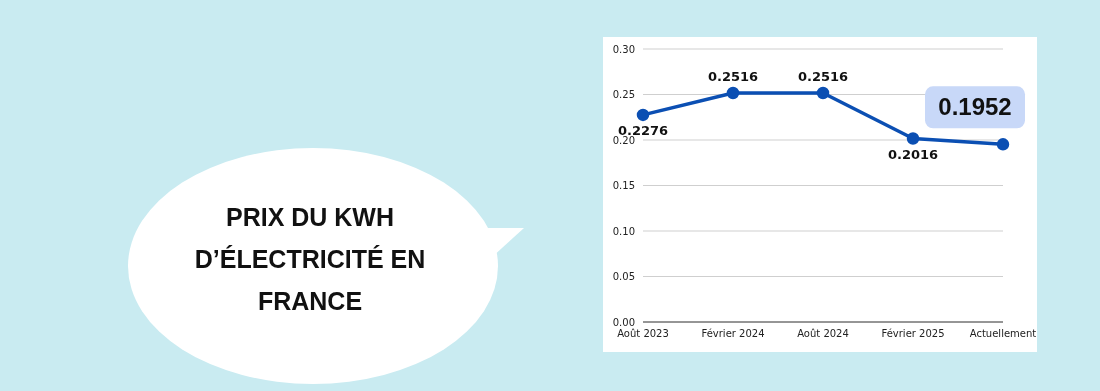 The height and width of the screenshot is (391, 1100). I want to click on x-tick-label: Août 2023, so click(643, 334).